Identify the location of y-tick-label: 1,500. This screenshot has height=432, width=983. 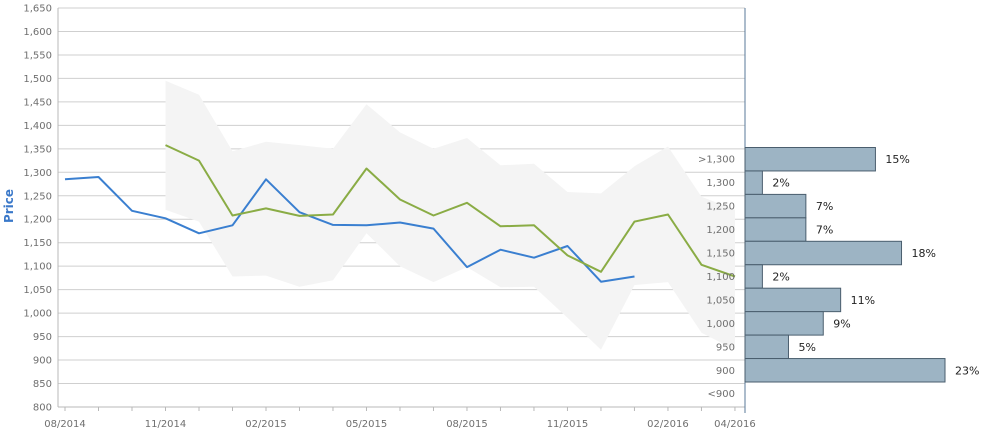
(37, 79).